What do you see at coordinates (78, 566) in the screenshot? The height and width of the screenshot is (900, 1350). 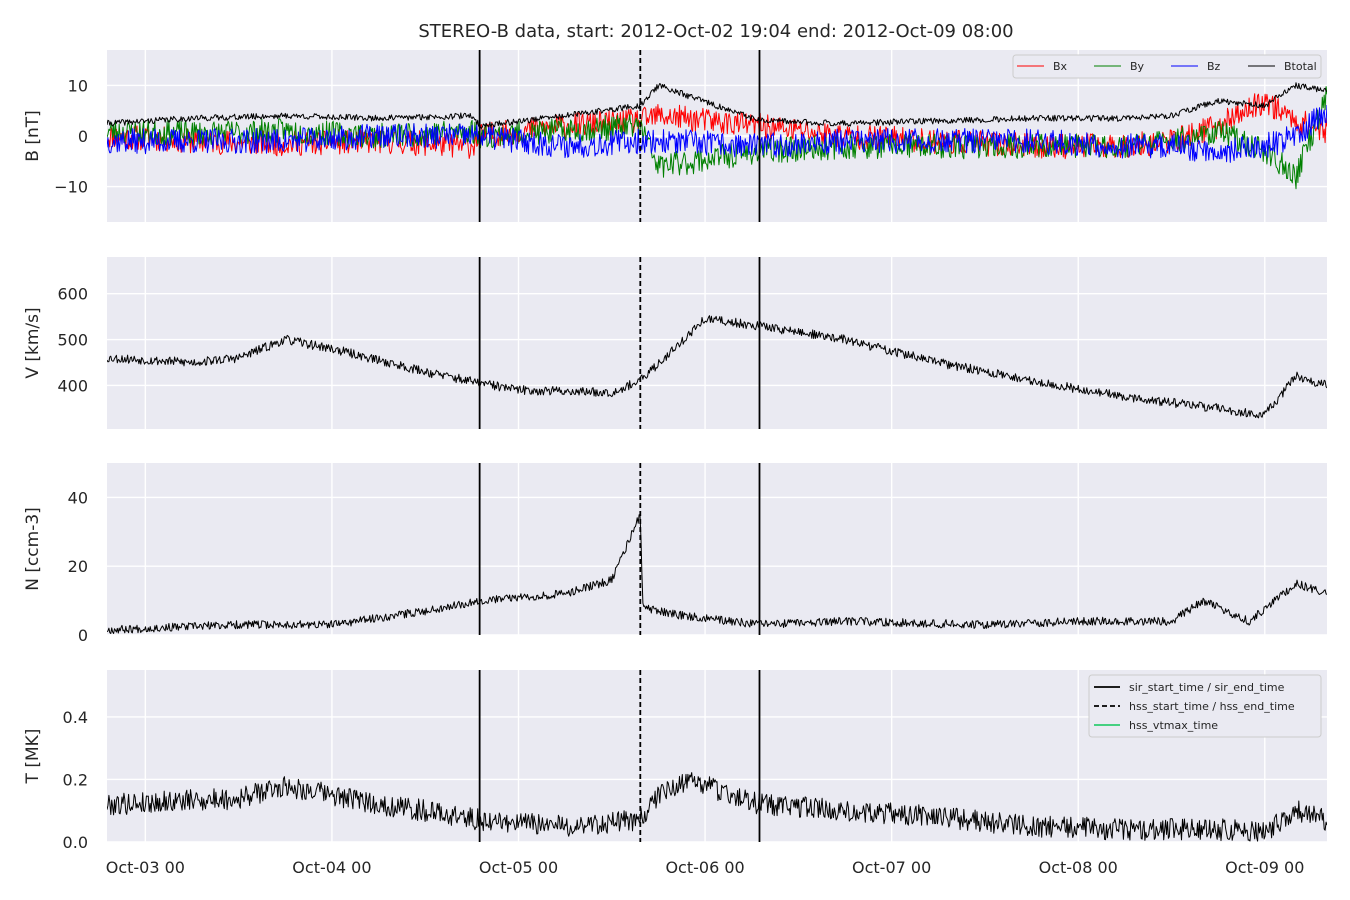 I see `y-tick-label: 20` at bounding box center [78, 566].